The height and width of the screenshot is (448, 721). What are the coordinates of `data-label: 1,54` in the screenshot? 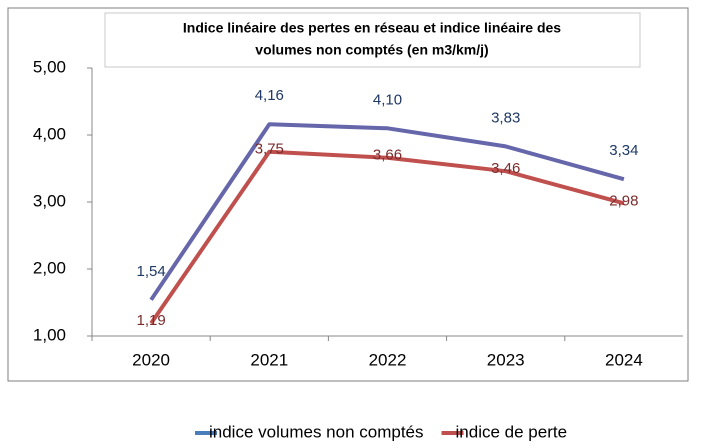 It's located at (150, 271).